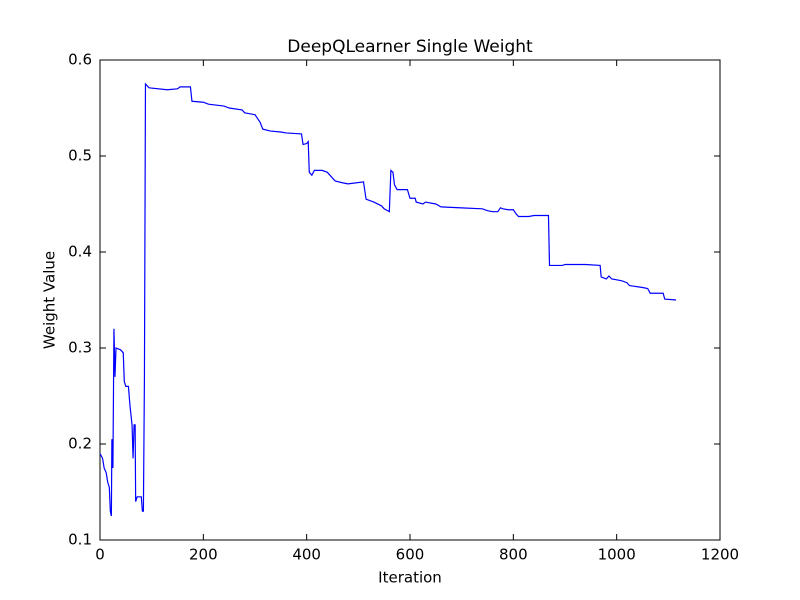  I want to click on y-tick-label: 0.1, so click(80, 540).